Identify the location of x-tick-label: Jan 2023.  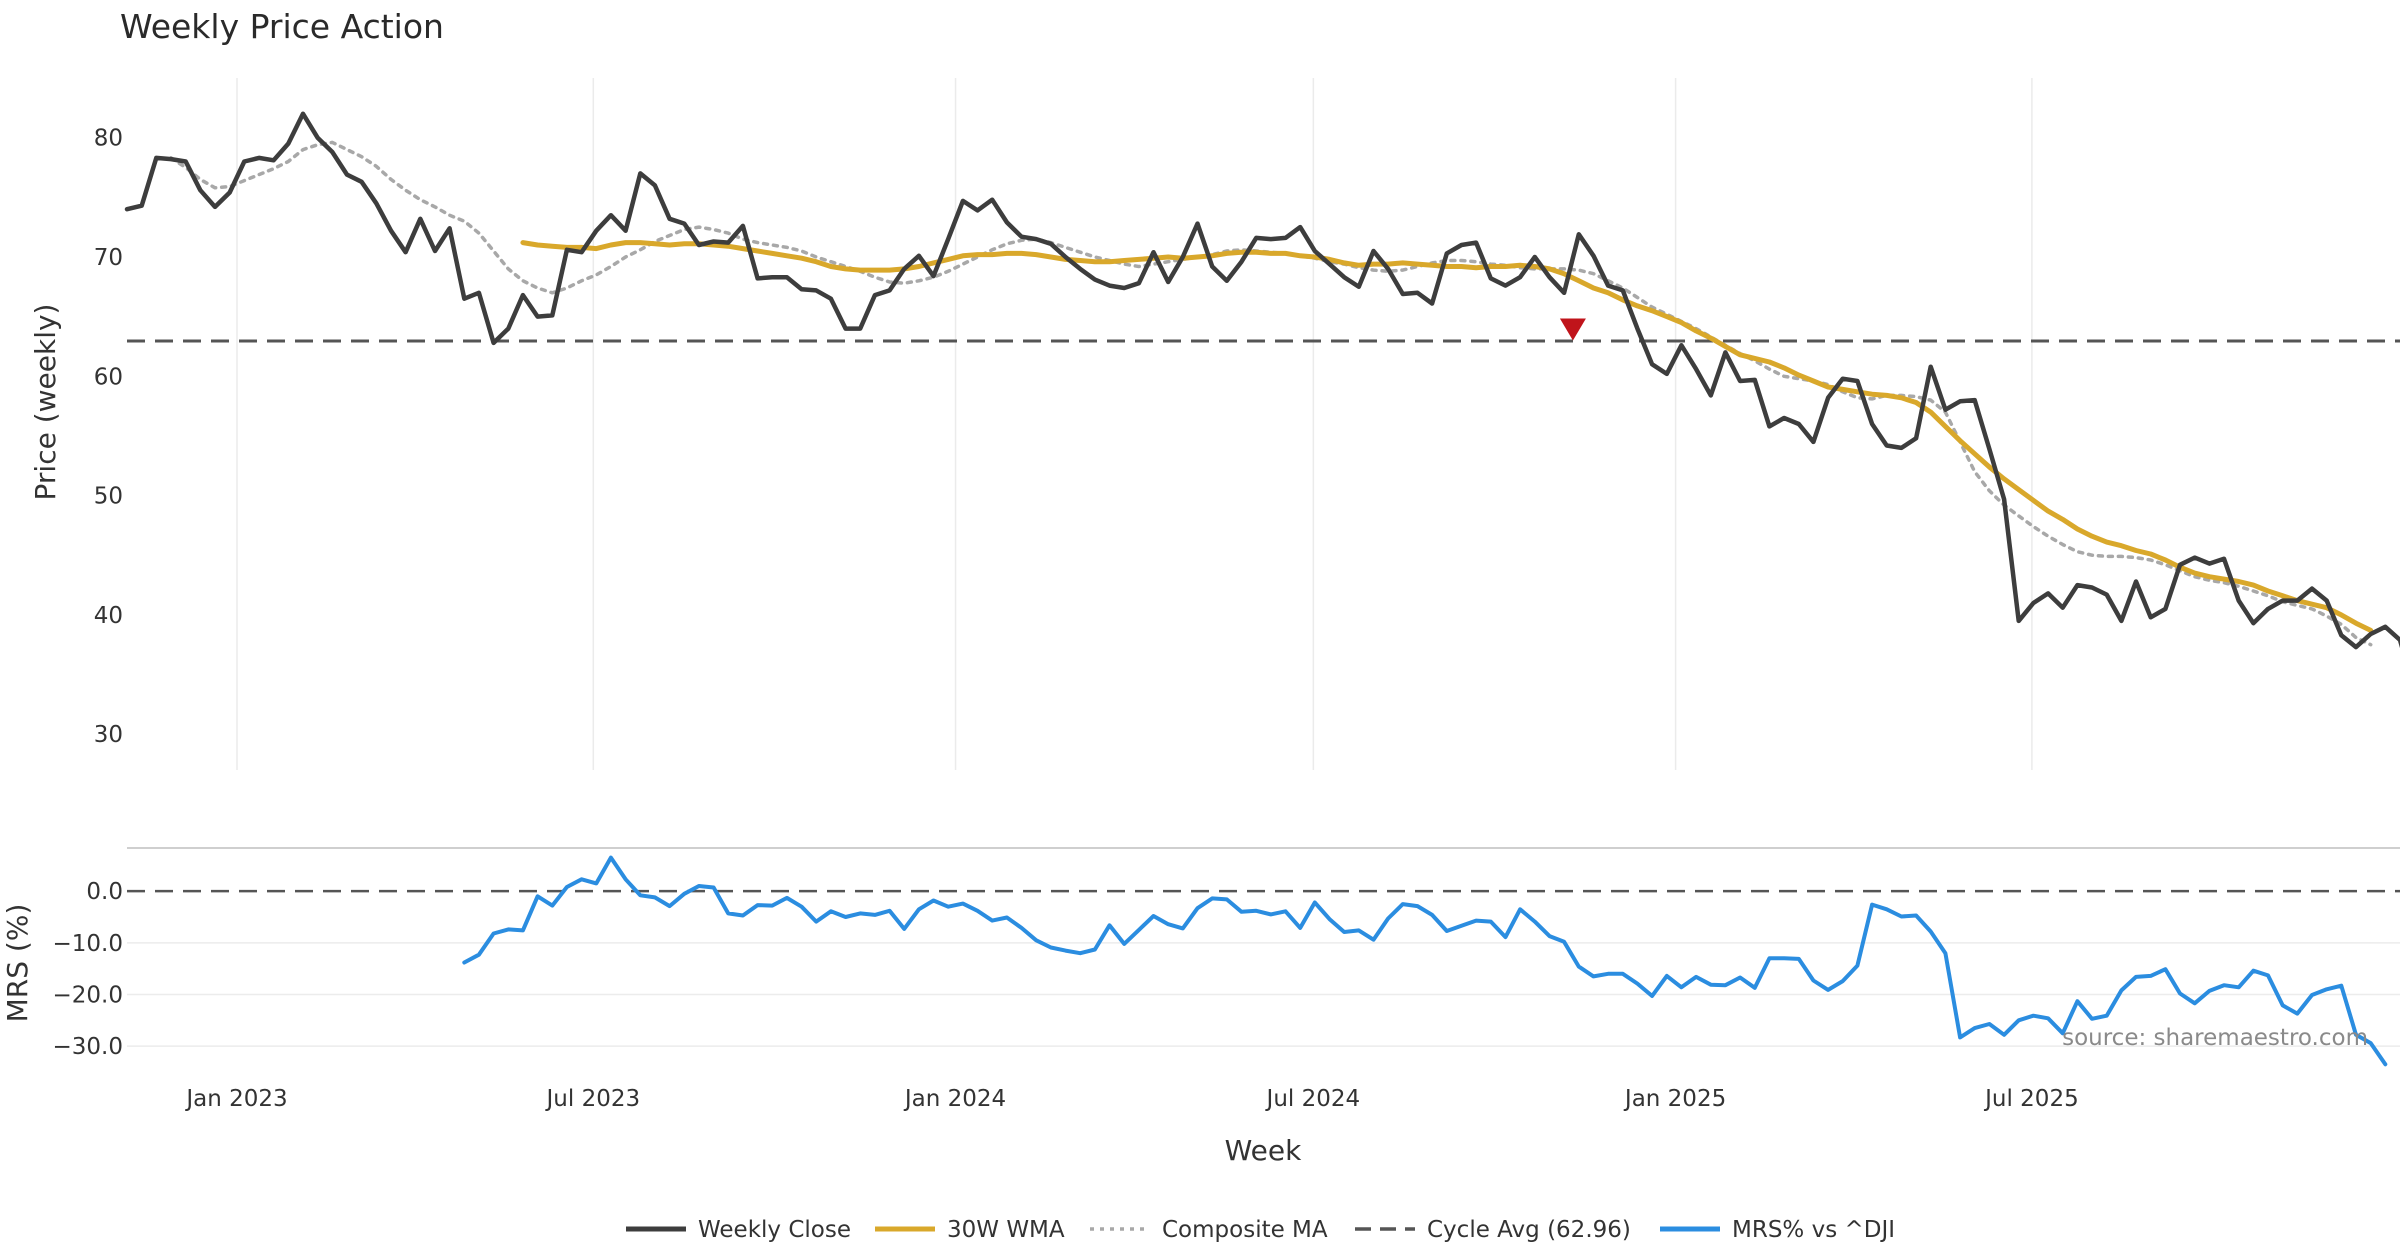
(235, 1099).